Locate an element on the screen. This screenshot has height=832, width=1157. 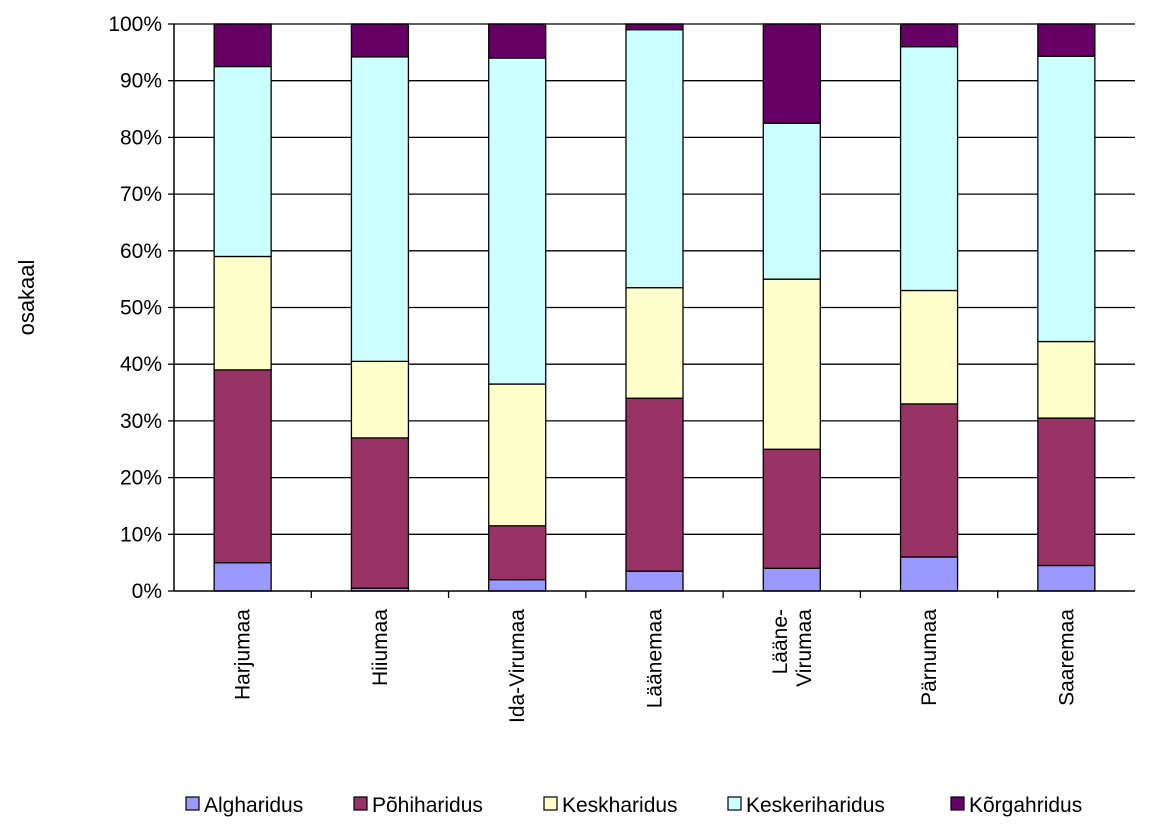
y-tick-label: 10% is located at coordinates (141, 534).